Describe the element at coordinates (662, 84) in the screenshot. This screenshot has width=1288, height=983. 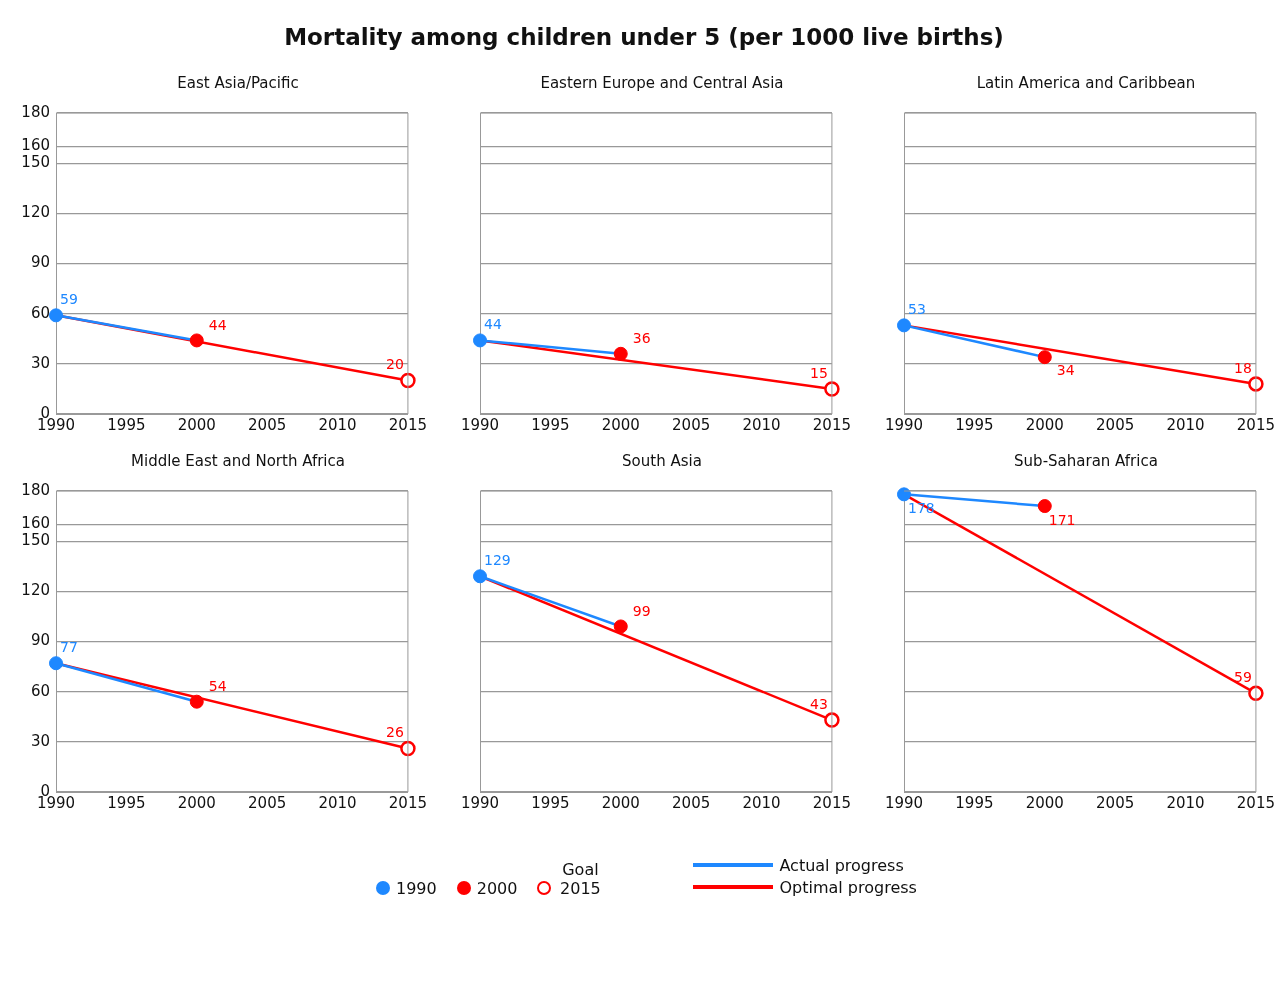
I see `chart-title: Eastern Europe and Central Asia` at that location.